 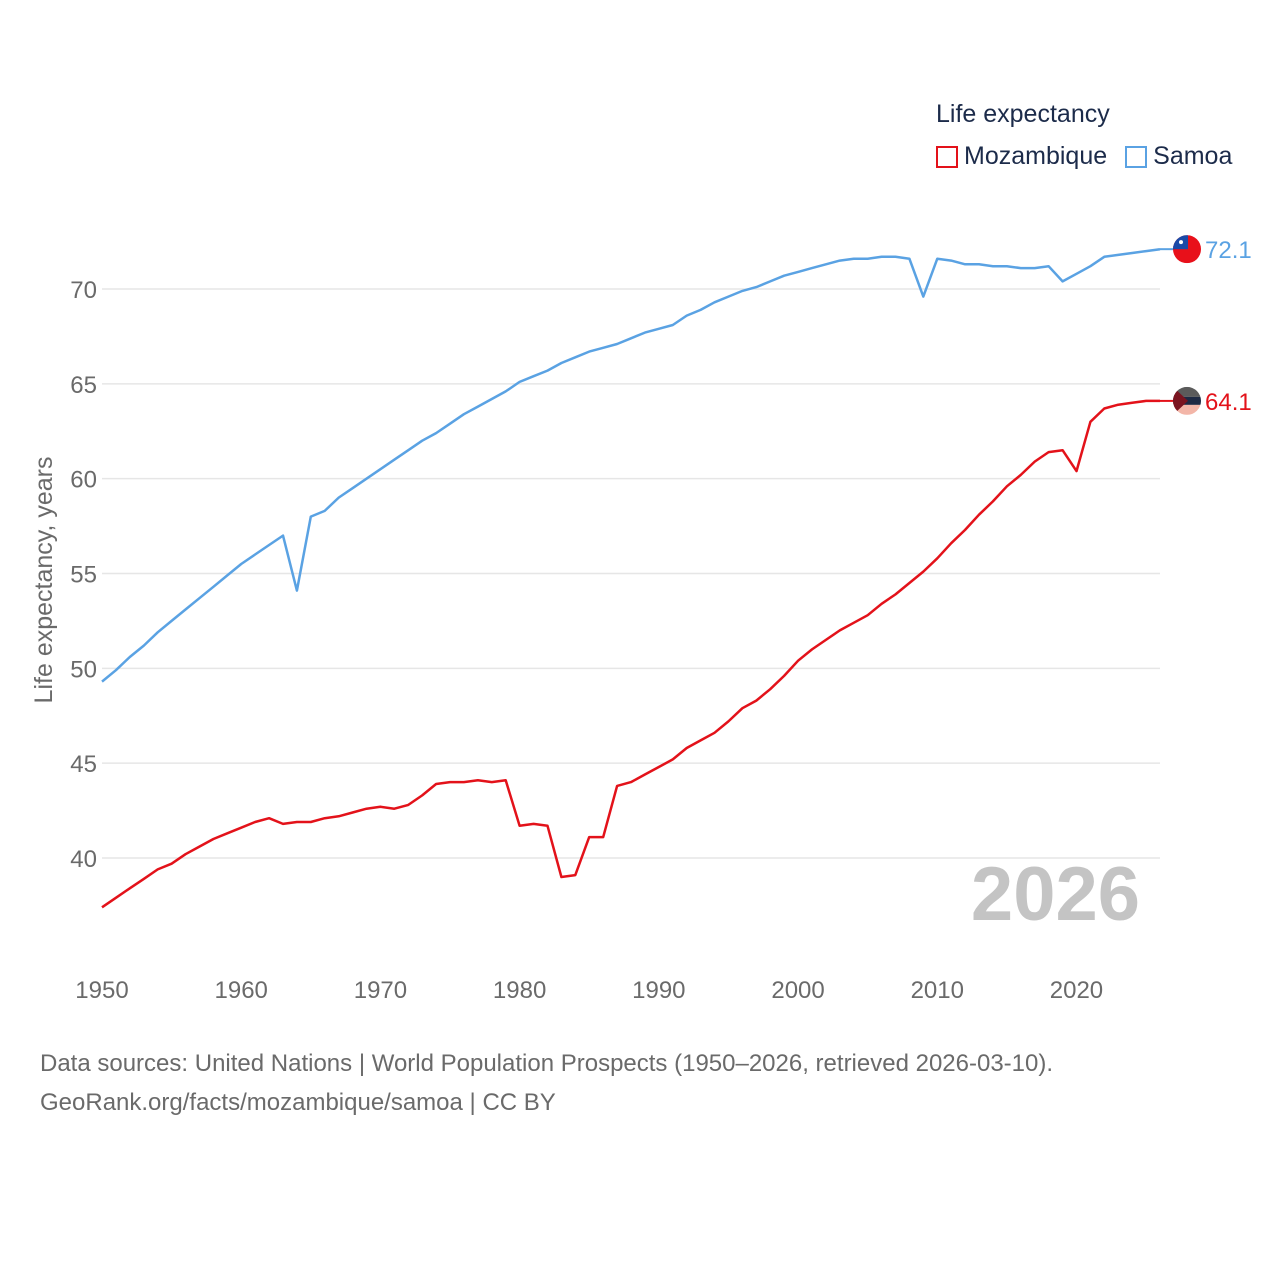 I want to click on x-tick-label-2010: 2010, so click(x=937, y=990).